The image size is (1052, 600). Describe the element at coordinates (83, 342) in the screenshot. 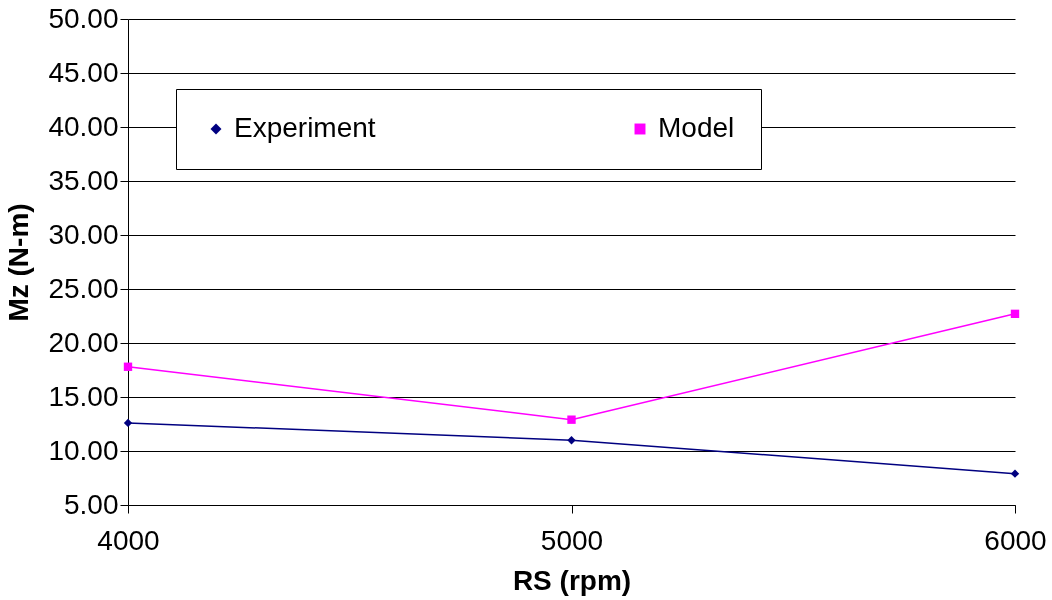

I see `y-tick-label: 20.00` at that location.